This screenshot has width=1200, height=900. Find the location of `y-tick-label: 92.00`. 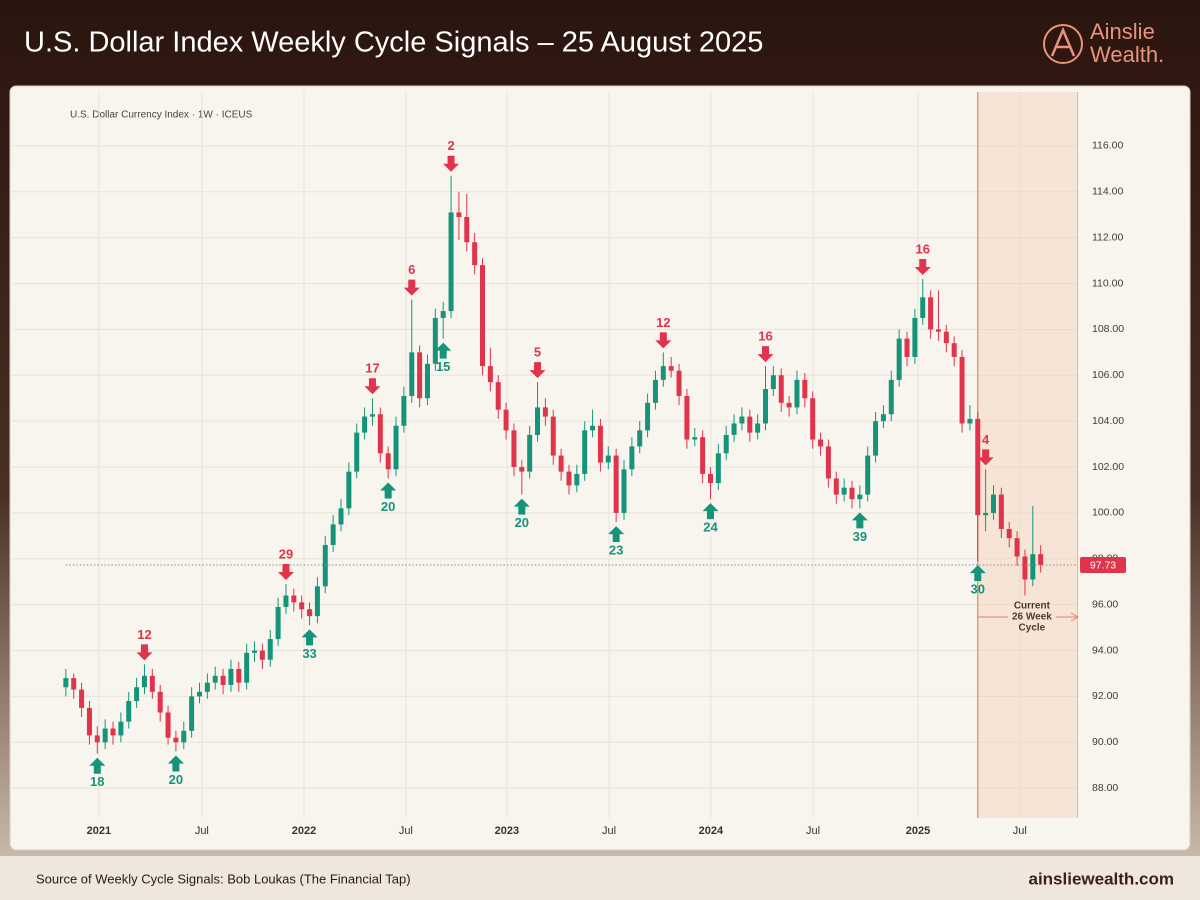

y-tick-label: 92.00 is located at coordinates (1105, 696).